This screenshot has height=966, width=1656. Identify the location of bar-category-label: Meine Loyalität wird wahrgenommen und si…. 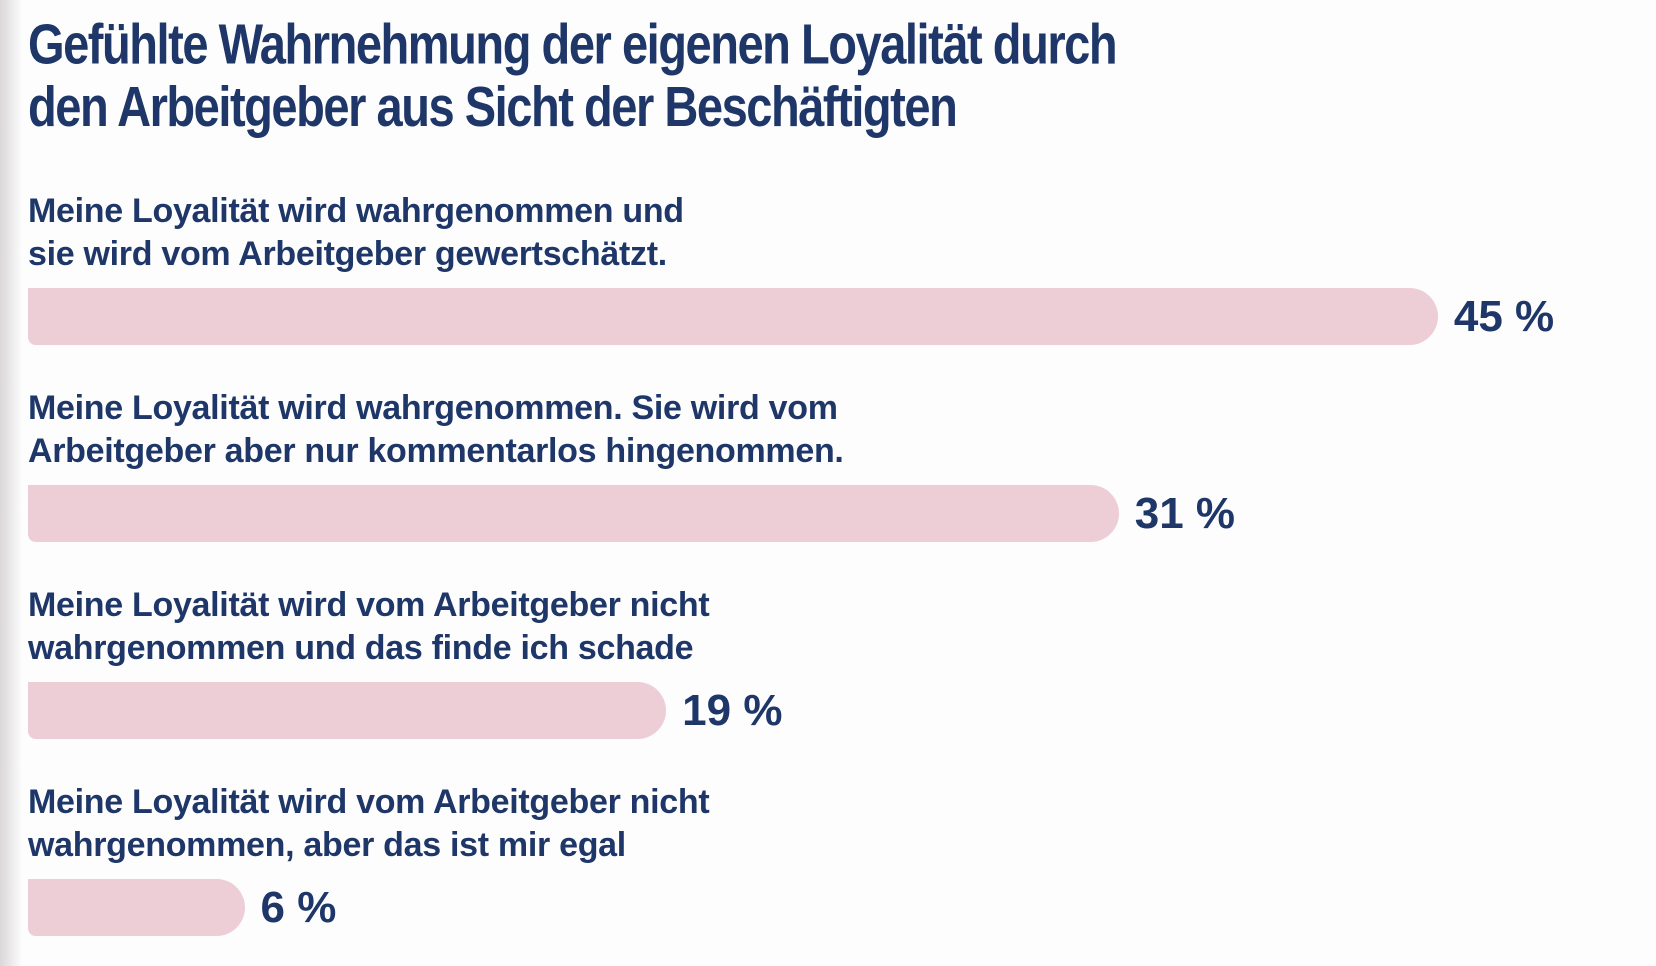
(842, 233).